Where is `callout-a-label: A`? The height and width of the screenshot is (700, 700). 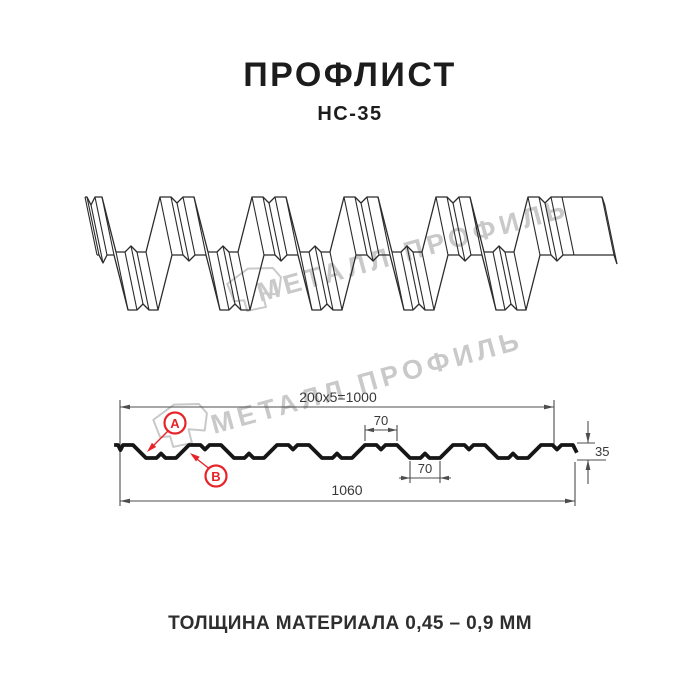
callout-a-label: A is located at coordinates (175, 423).